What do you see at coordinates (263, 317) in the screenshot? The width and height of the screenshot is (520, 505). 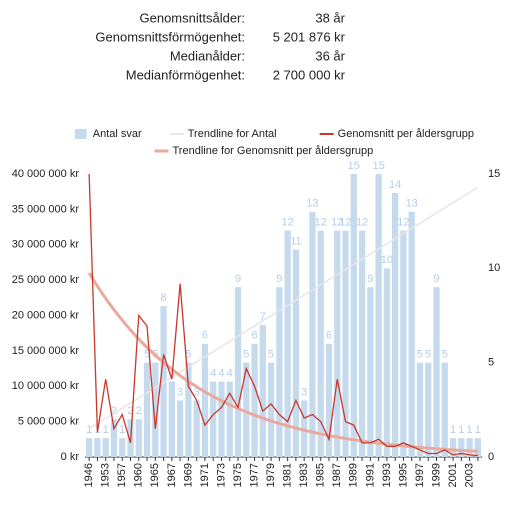 I see `bar-label: 7` at bounding box center [263, 317].